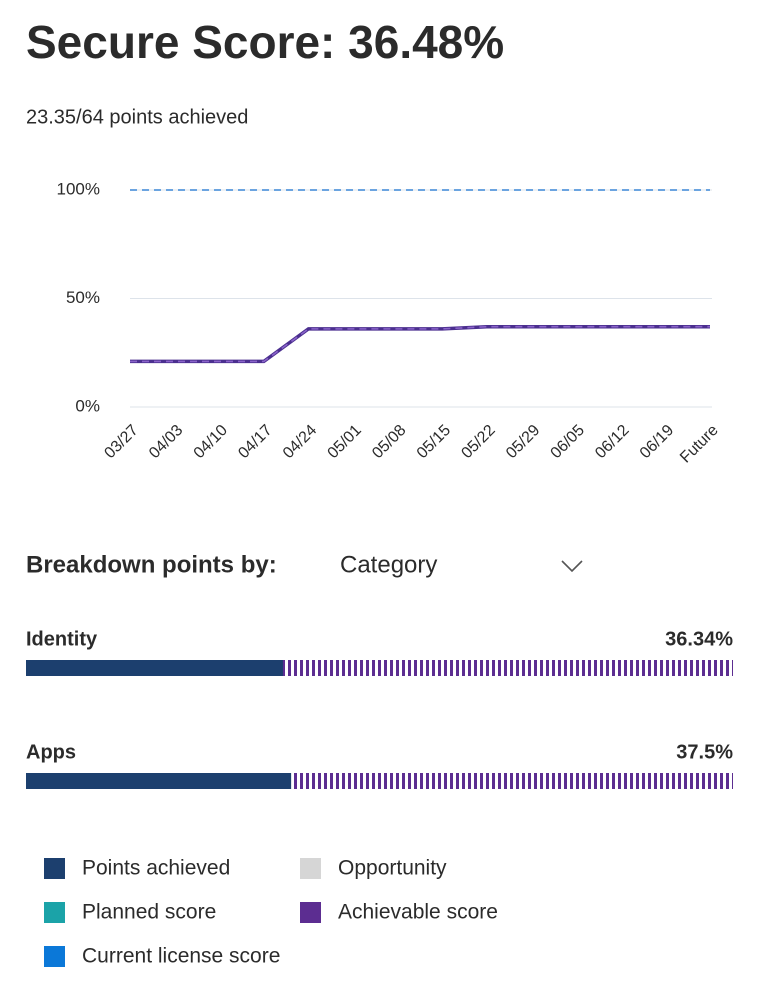  Describe the element at coordinates (388, 564) in the screenshot. I see `breakdown-dropdown: Category` at that location.